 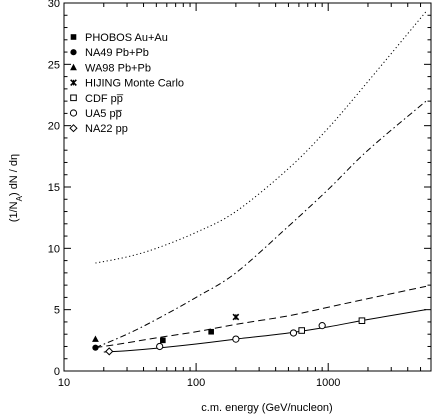 What do you see at coordinates (118, 68) in the screenshot?
I see `legend-label: WA98 Pb+Pb` at bounding box center [118, 68].